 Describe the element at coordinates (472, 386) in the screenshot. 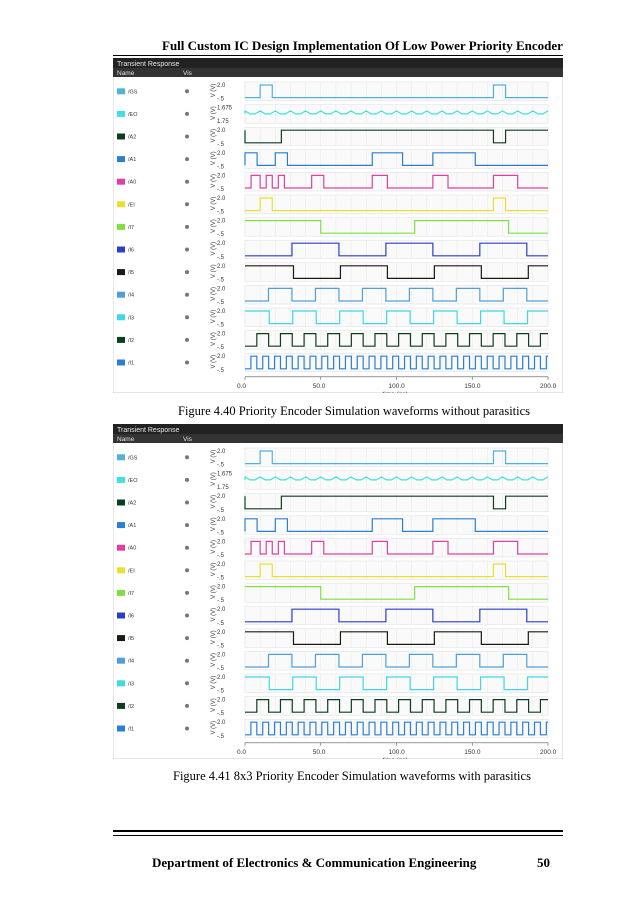

I see `x-tick-label: 150.0` at that location.